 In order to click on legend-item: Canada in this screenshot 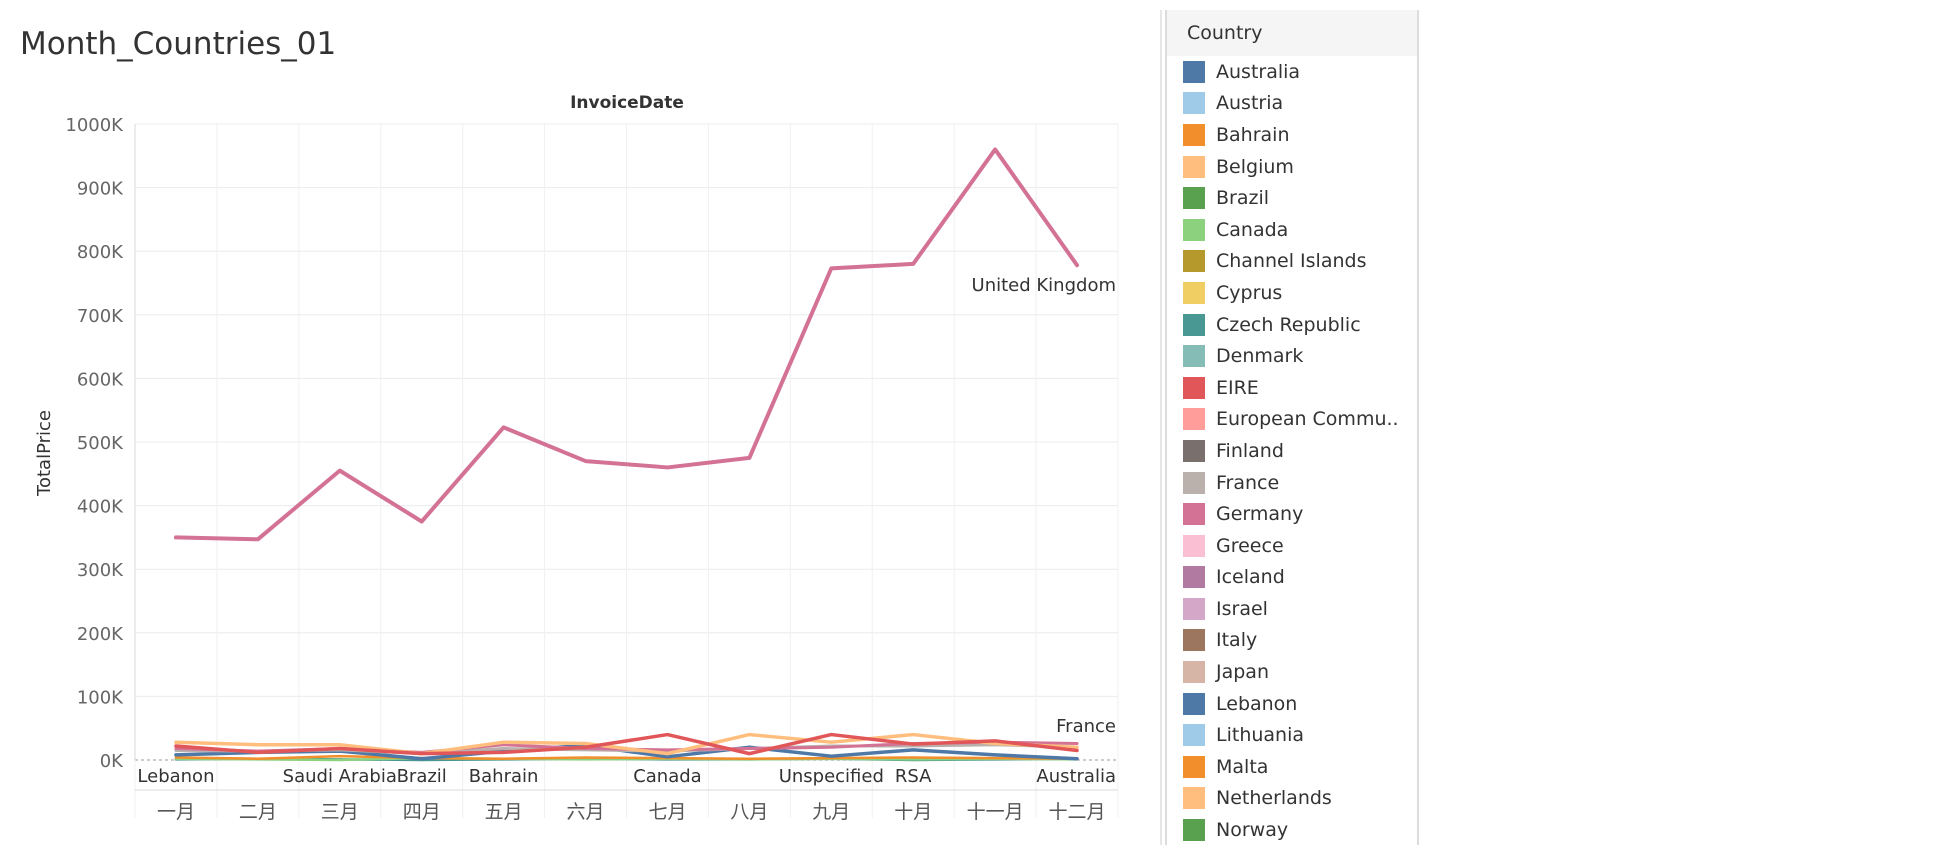, I will do `click(1292, 230)`.